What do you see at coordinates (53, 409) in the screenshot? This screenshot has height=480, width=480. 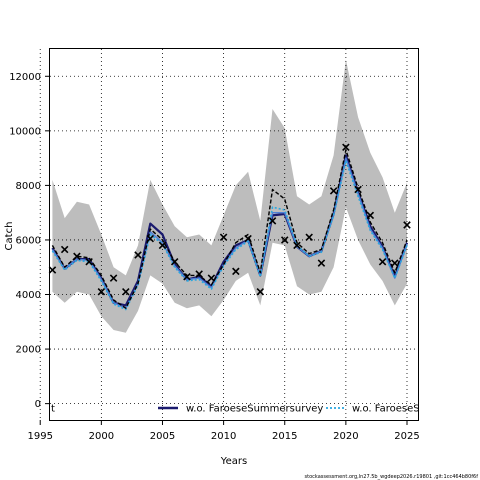 I see `legend-label-0: t` at bounding box center [53, 409].